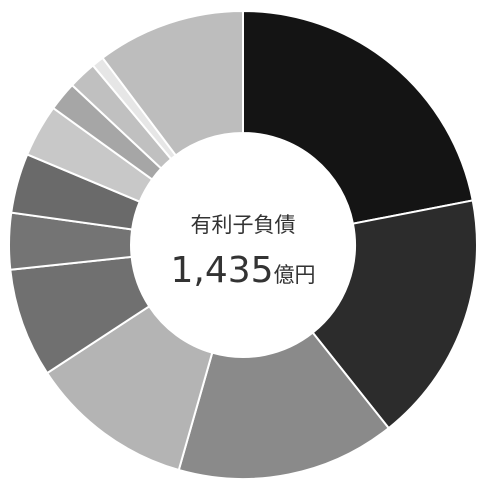 This screenshot has height=480, width=477. I want to click on center-total: 1,435億円, so click(242, 270).